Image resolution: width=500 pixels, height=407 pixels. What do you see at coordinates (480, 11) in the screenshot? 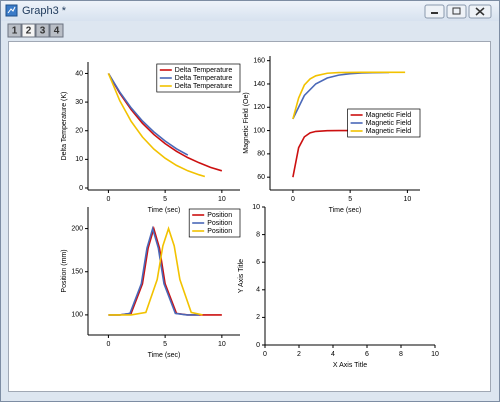
I see `close-button` at bounding box center [480, 11].